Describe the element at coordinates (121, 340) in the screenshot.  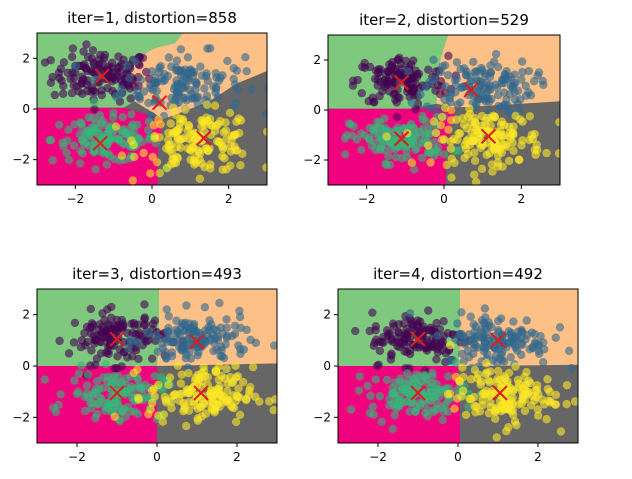
I see `cluster-1-points` at that location.